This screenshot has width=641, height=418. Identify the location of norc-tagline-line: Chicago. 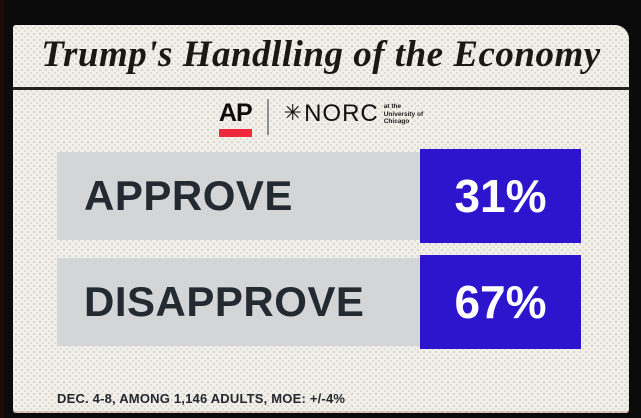
(396, 121).